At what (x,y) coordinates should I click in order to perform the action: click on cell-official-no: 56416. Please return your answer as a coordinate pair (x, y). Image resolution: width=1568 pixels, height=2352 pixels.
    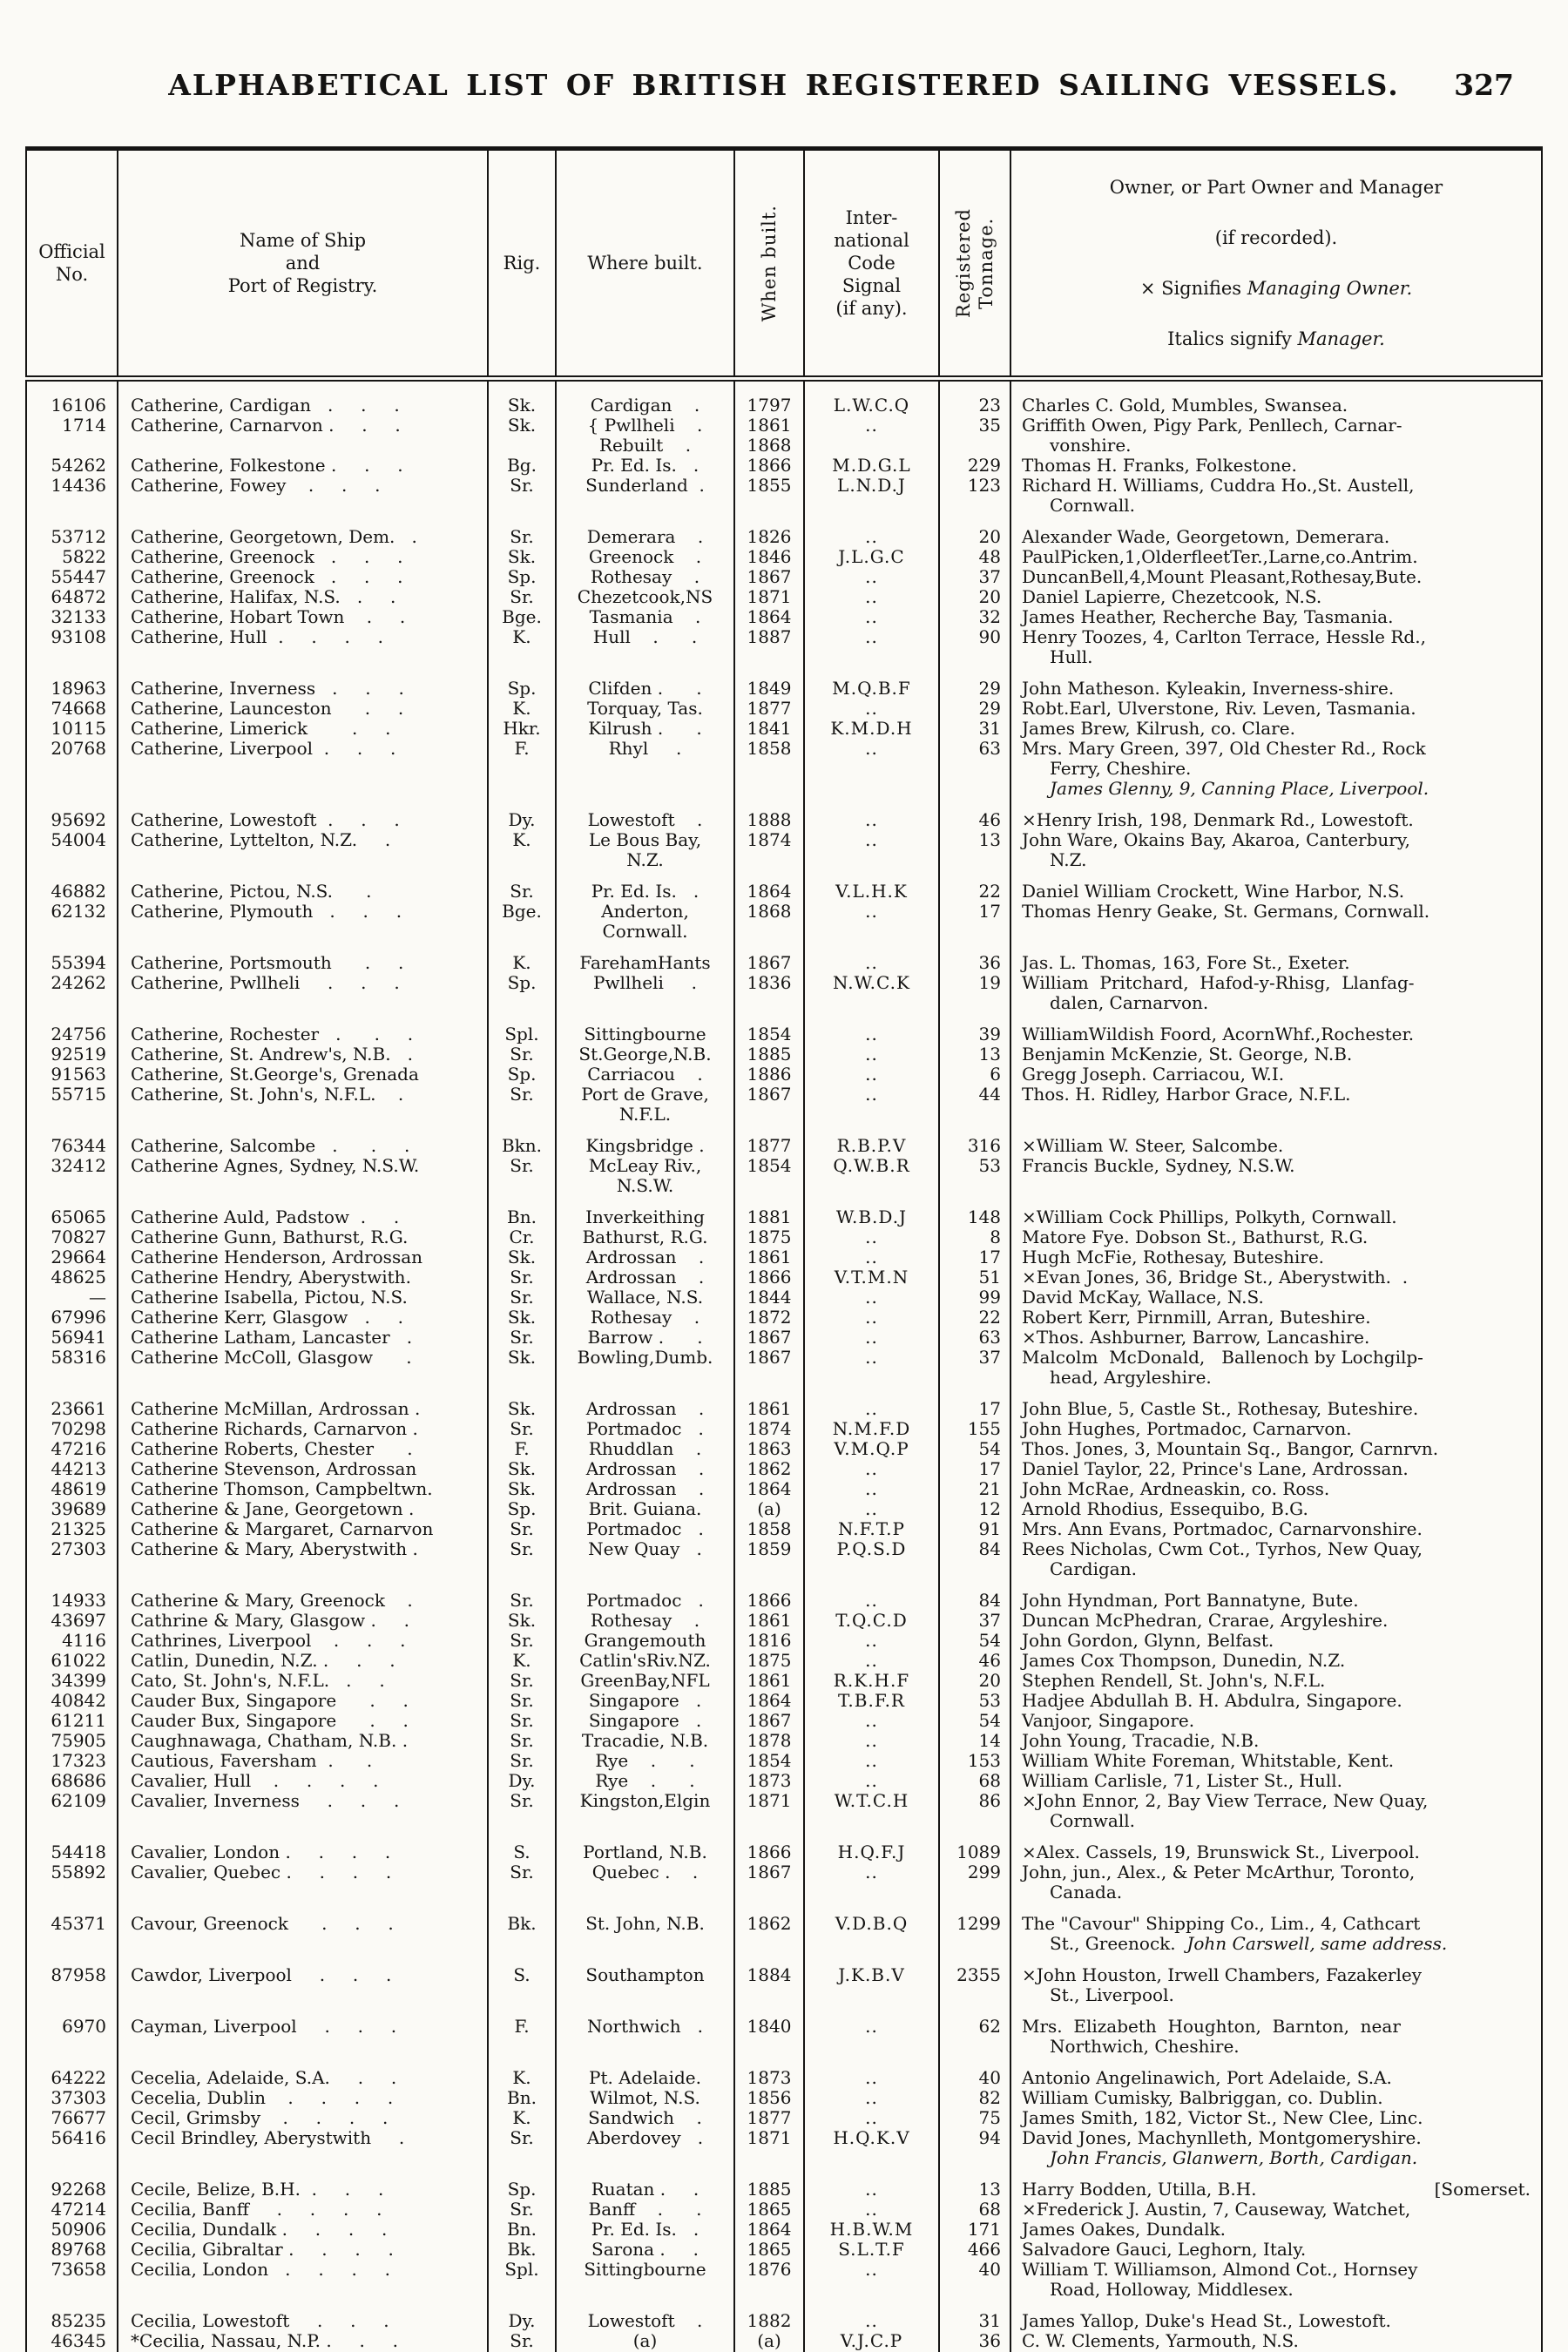
    Looking at the image, I should click on (71, 2148).